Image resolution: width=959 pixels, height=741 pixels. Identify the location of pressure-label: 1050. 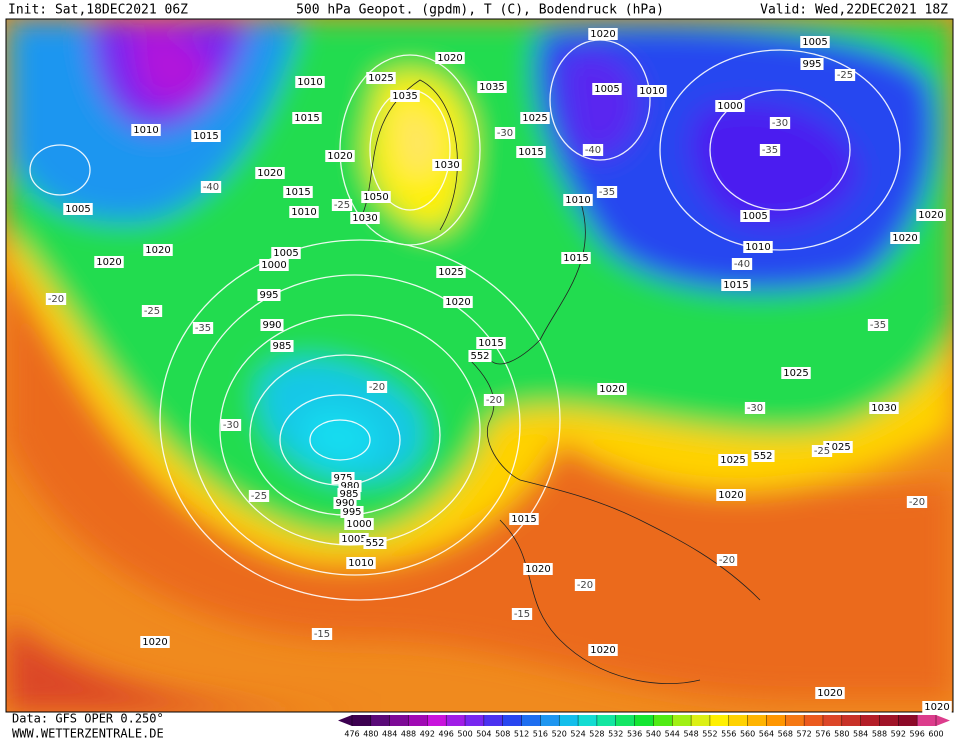
(375, 197).